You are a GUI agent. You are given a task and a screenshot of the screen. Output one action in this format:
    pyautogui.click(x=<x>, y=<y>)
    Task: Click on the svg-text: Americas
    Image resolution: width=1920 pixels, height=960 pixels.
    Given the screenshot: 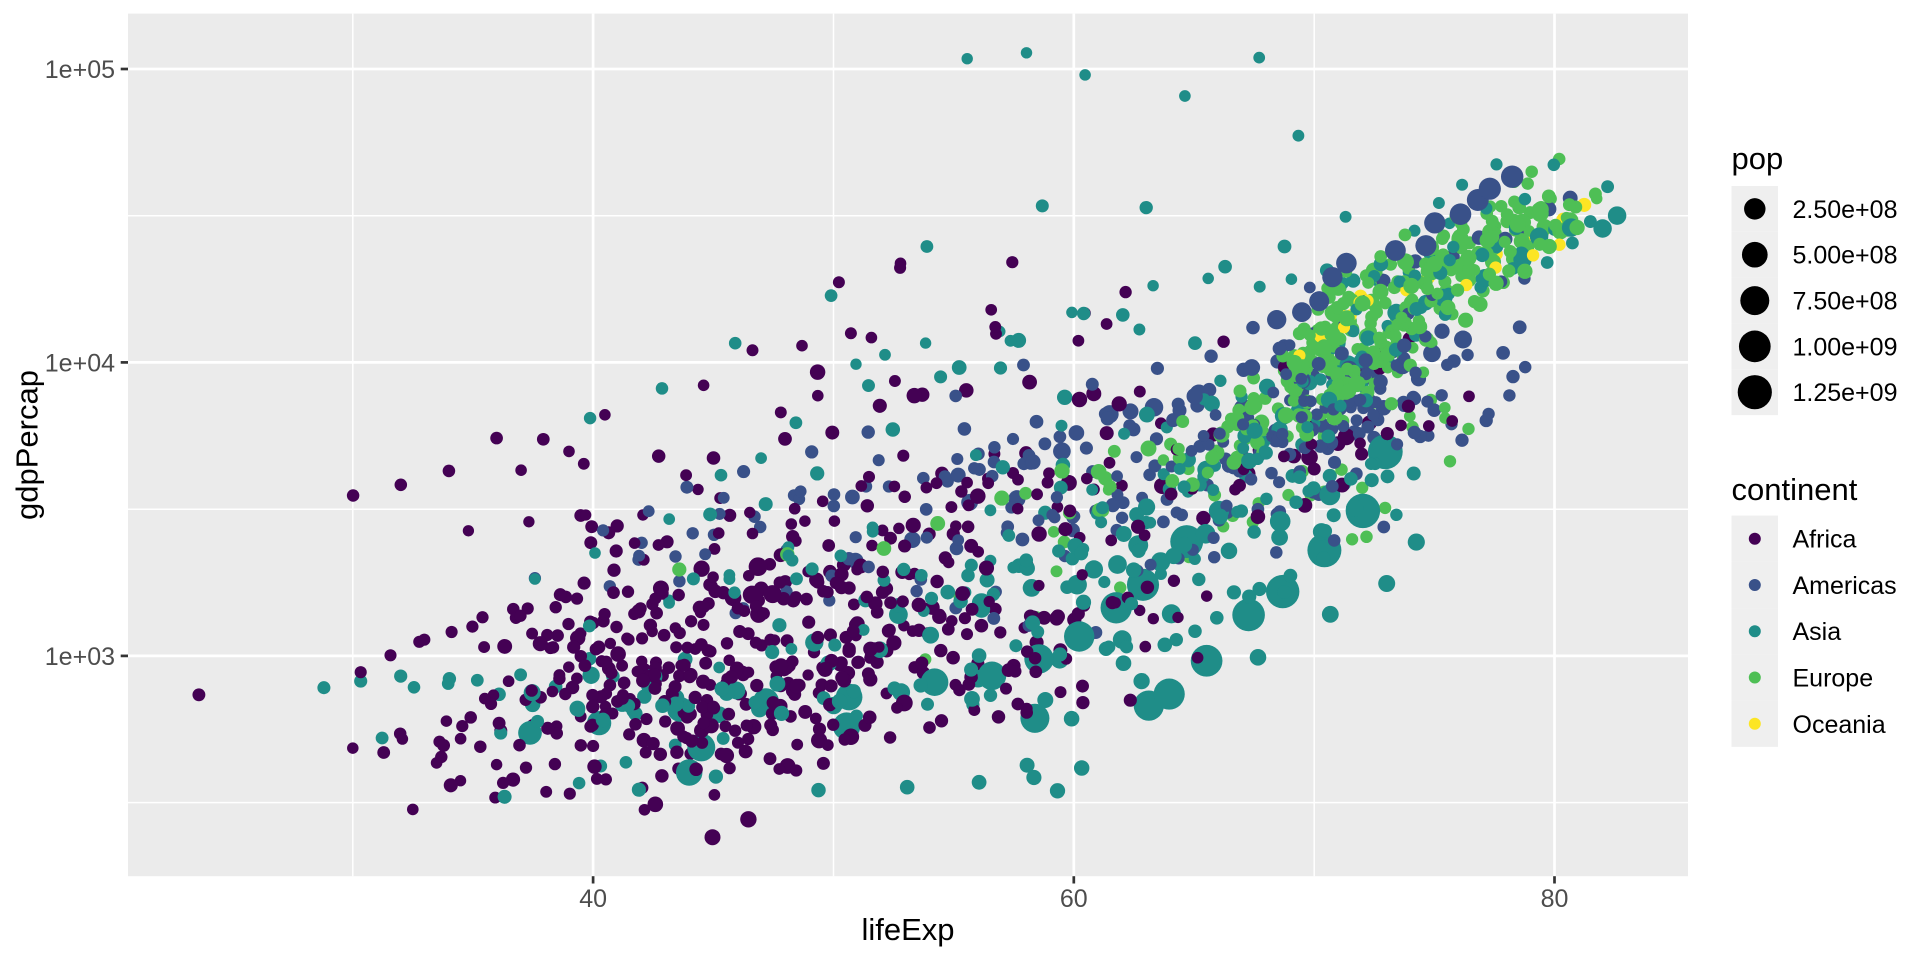 What is the action you would take?
    pyautogui.click(x=1845, y=586)
    